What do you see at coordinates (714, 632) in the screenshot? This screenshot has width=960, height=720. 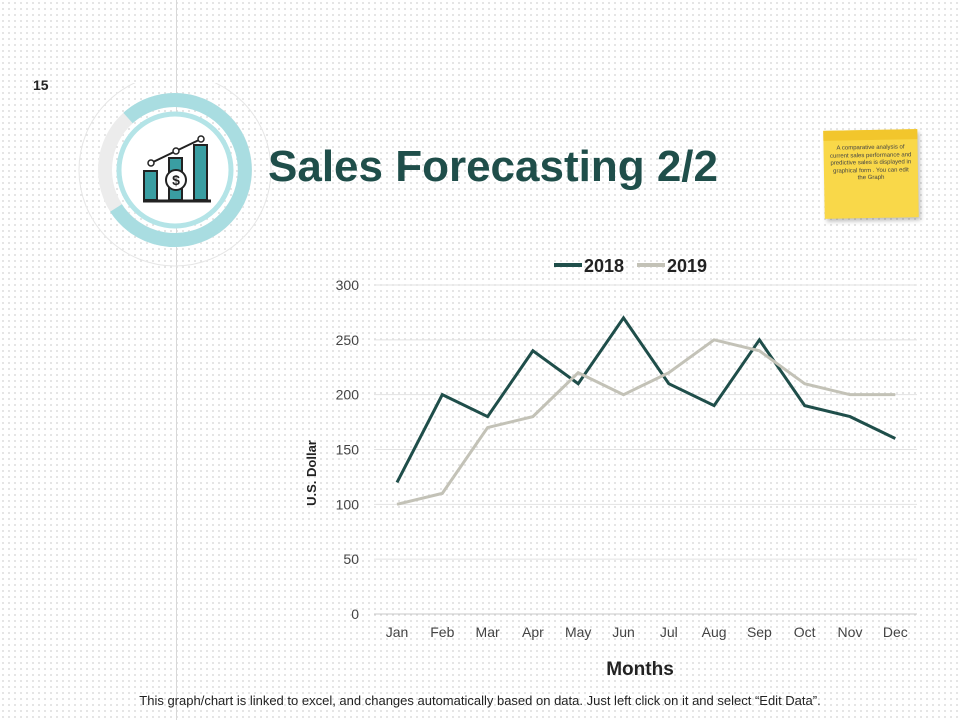 I see `x-tick-label: Aug` at bounding box center [714, 632].